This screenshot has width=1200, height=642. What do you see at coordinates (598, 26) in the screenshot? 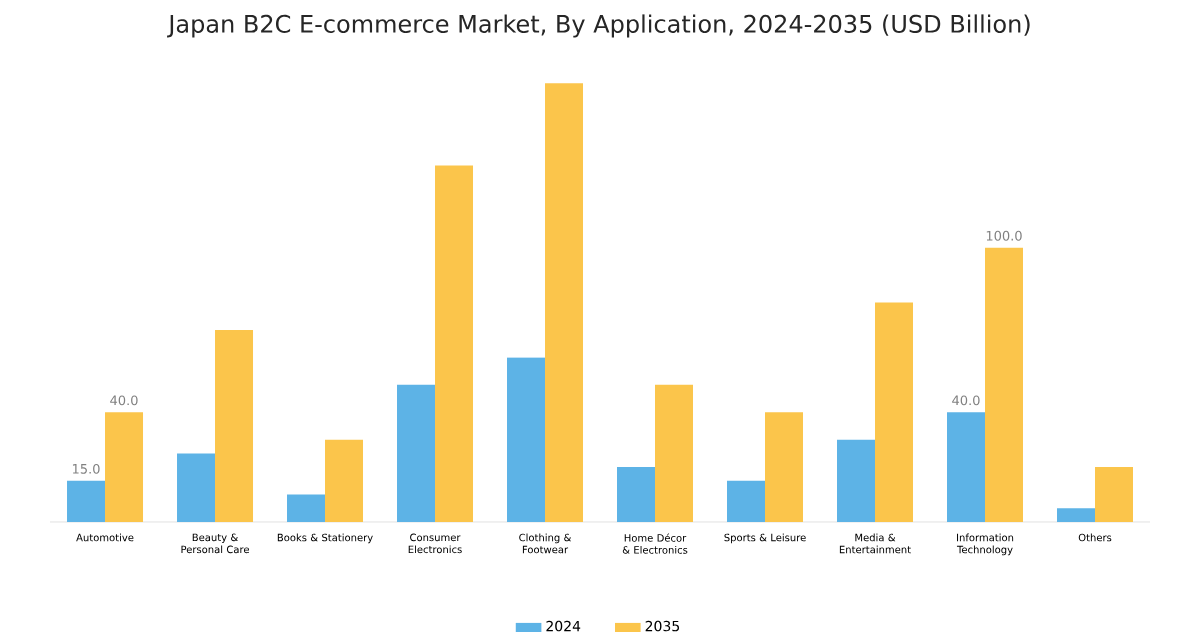
I see `chart-title: Japan B2C E-commerce Market, By Application, 2024-2035 (USD Billion)` at bounding box center [598, 26].